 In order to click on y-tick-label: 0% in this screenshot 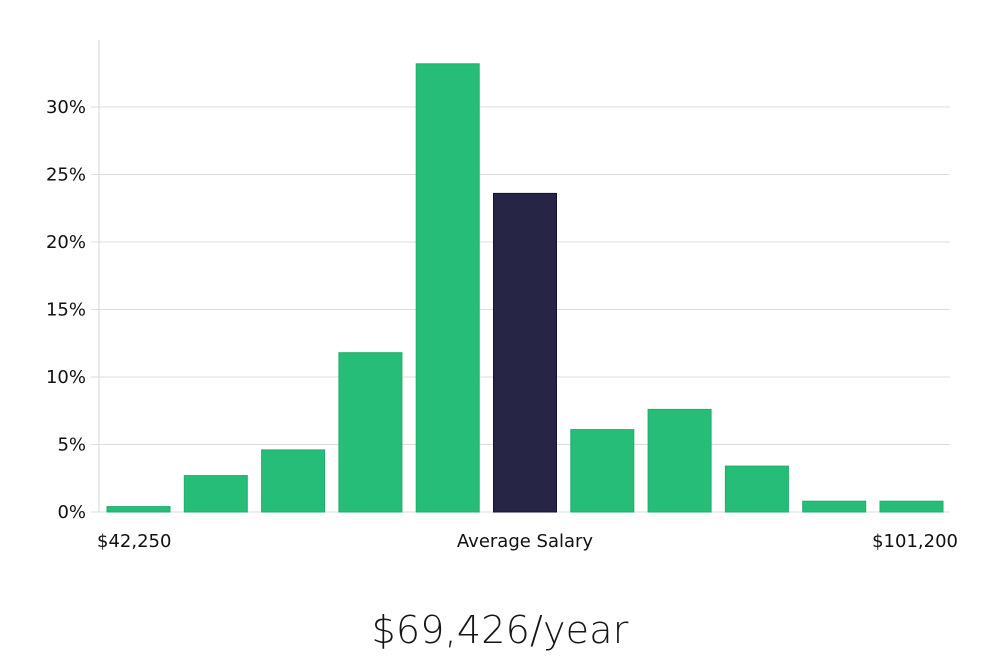, I will do `click(71, 512)`.